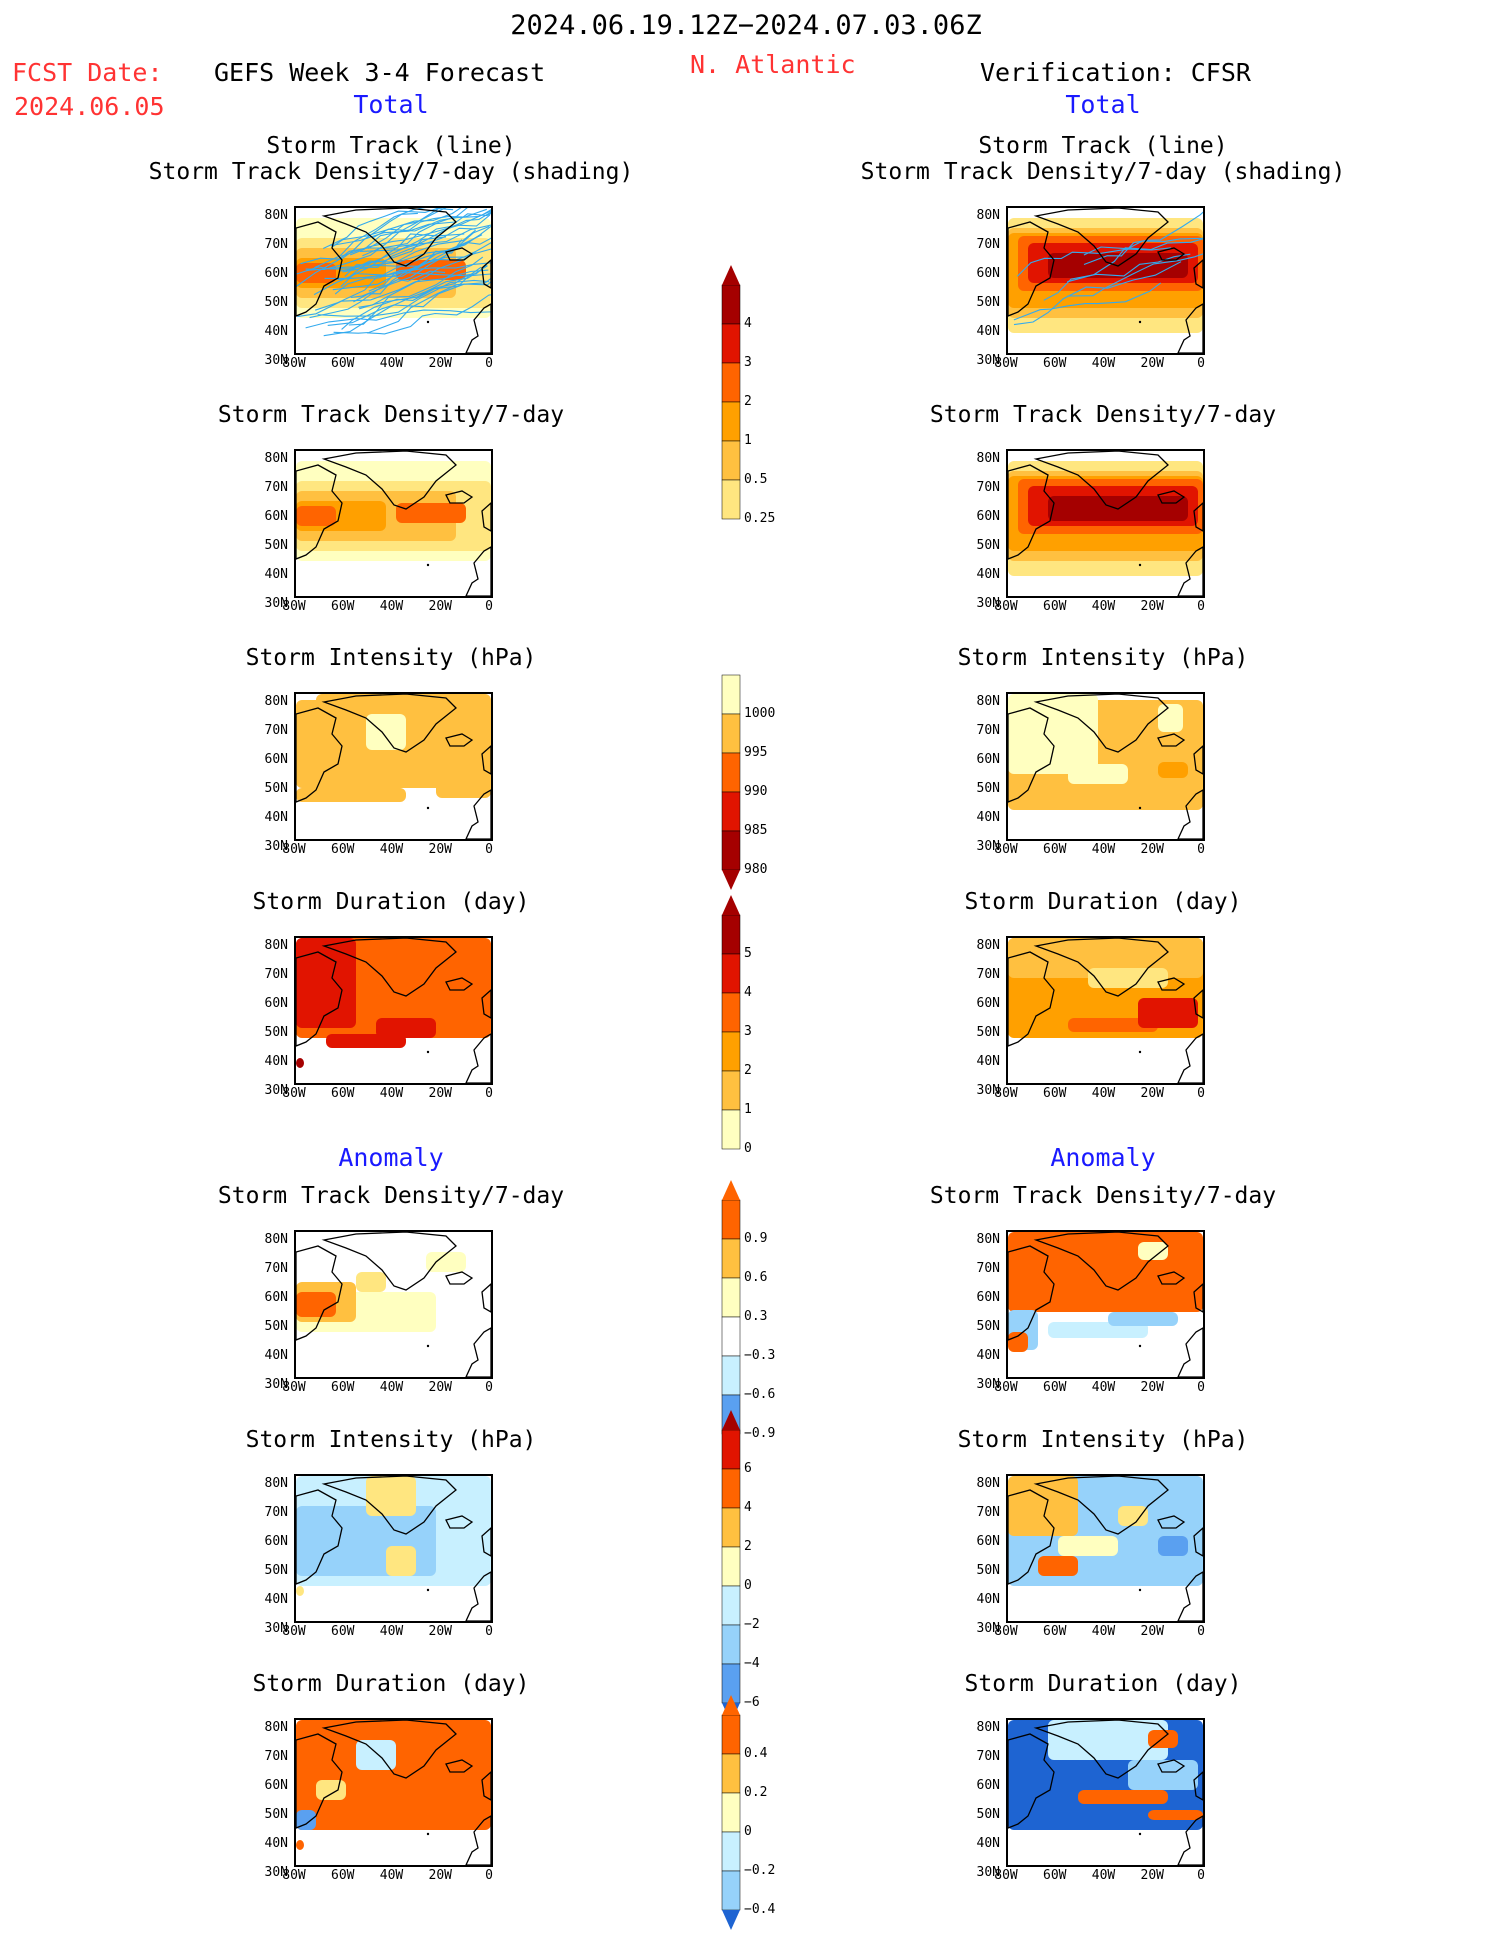 This screenshot has height=1934, width=1487. Describe the element at coordinates (1103, 1157) in the screenshot. I see `anomaly-label-right: Anomaly` at that location.